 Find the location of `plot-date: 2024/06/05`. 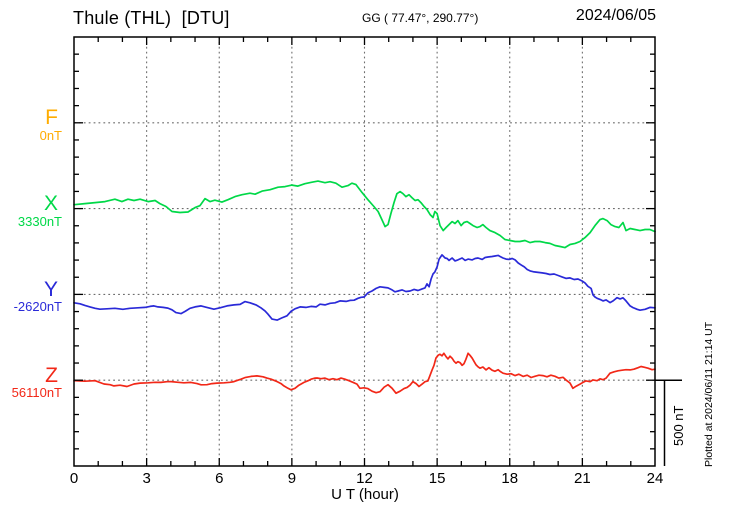

plot-date: 2024/06/05 is located at coordinates (615, 15).